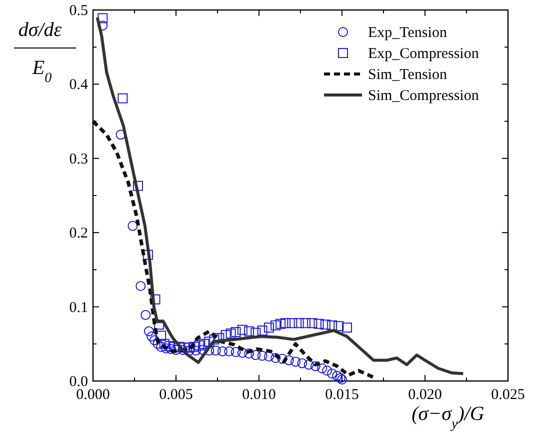 Image resolution: width=536 pixels, height=434 pixels. Describe the element at coordinates (408, 33) in the screenshot. I see `legend-label: Exp_Tension` at that location.